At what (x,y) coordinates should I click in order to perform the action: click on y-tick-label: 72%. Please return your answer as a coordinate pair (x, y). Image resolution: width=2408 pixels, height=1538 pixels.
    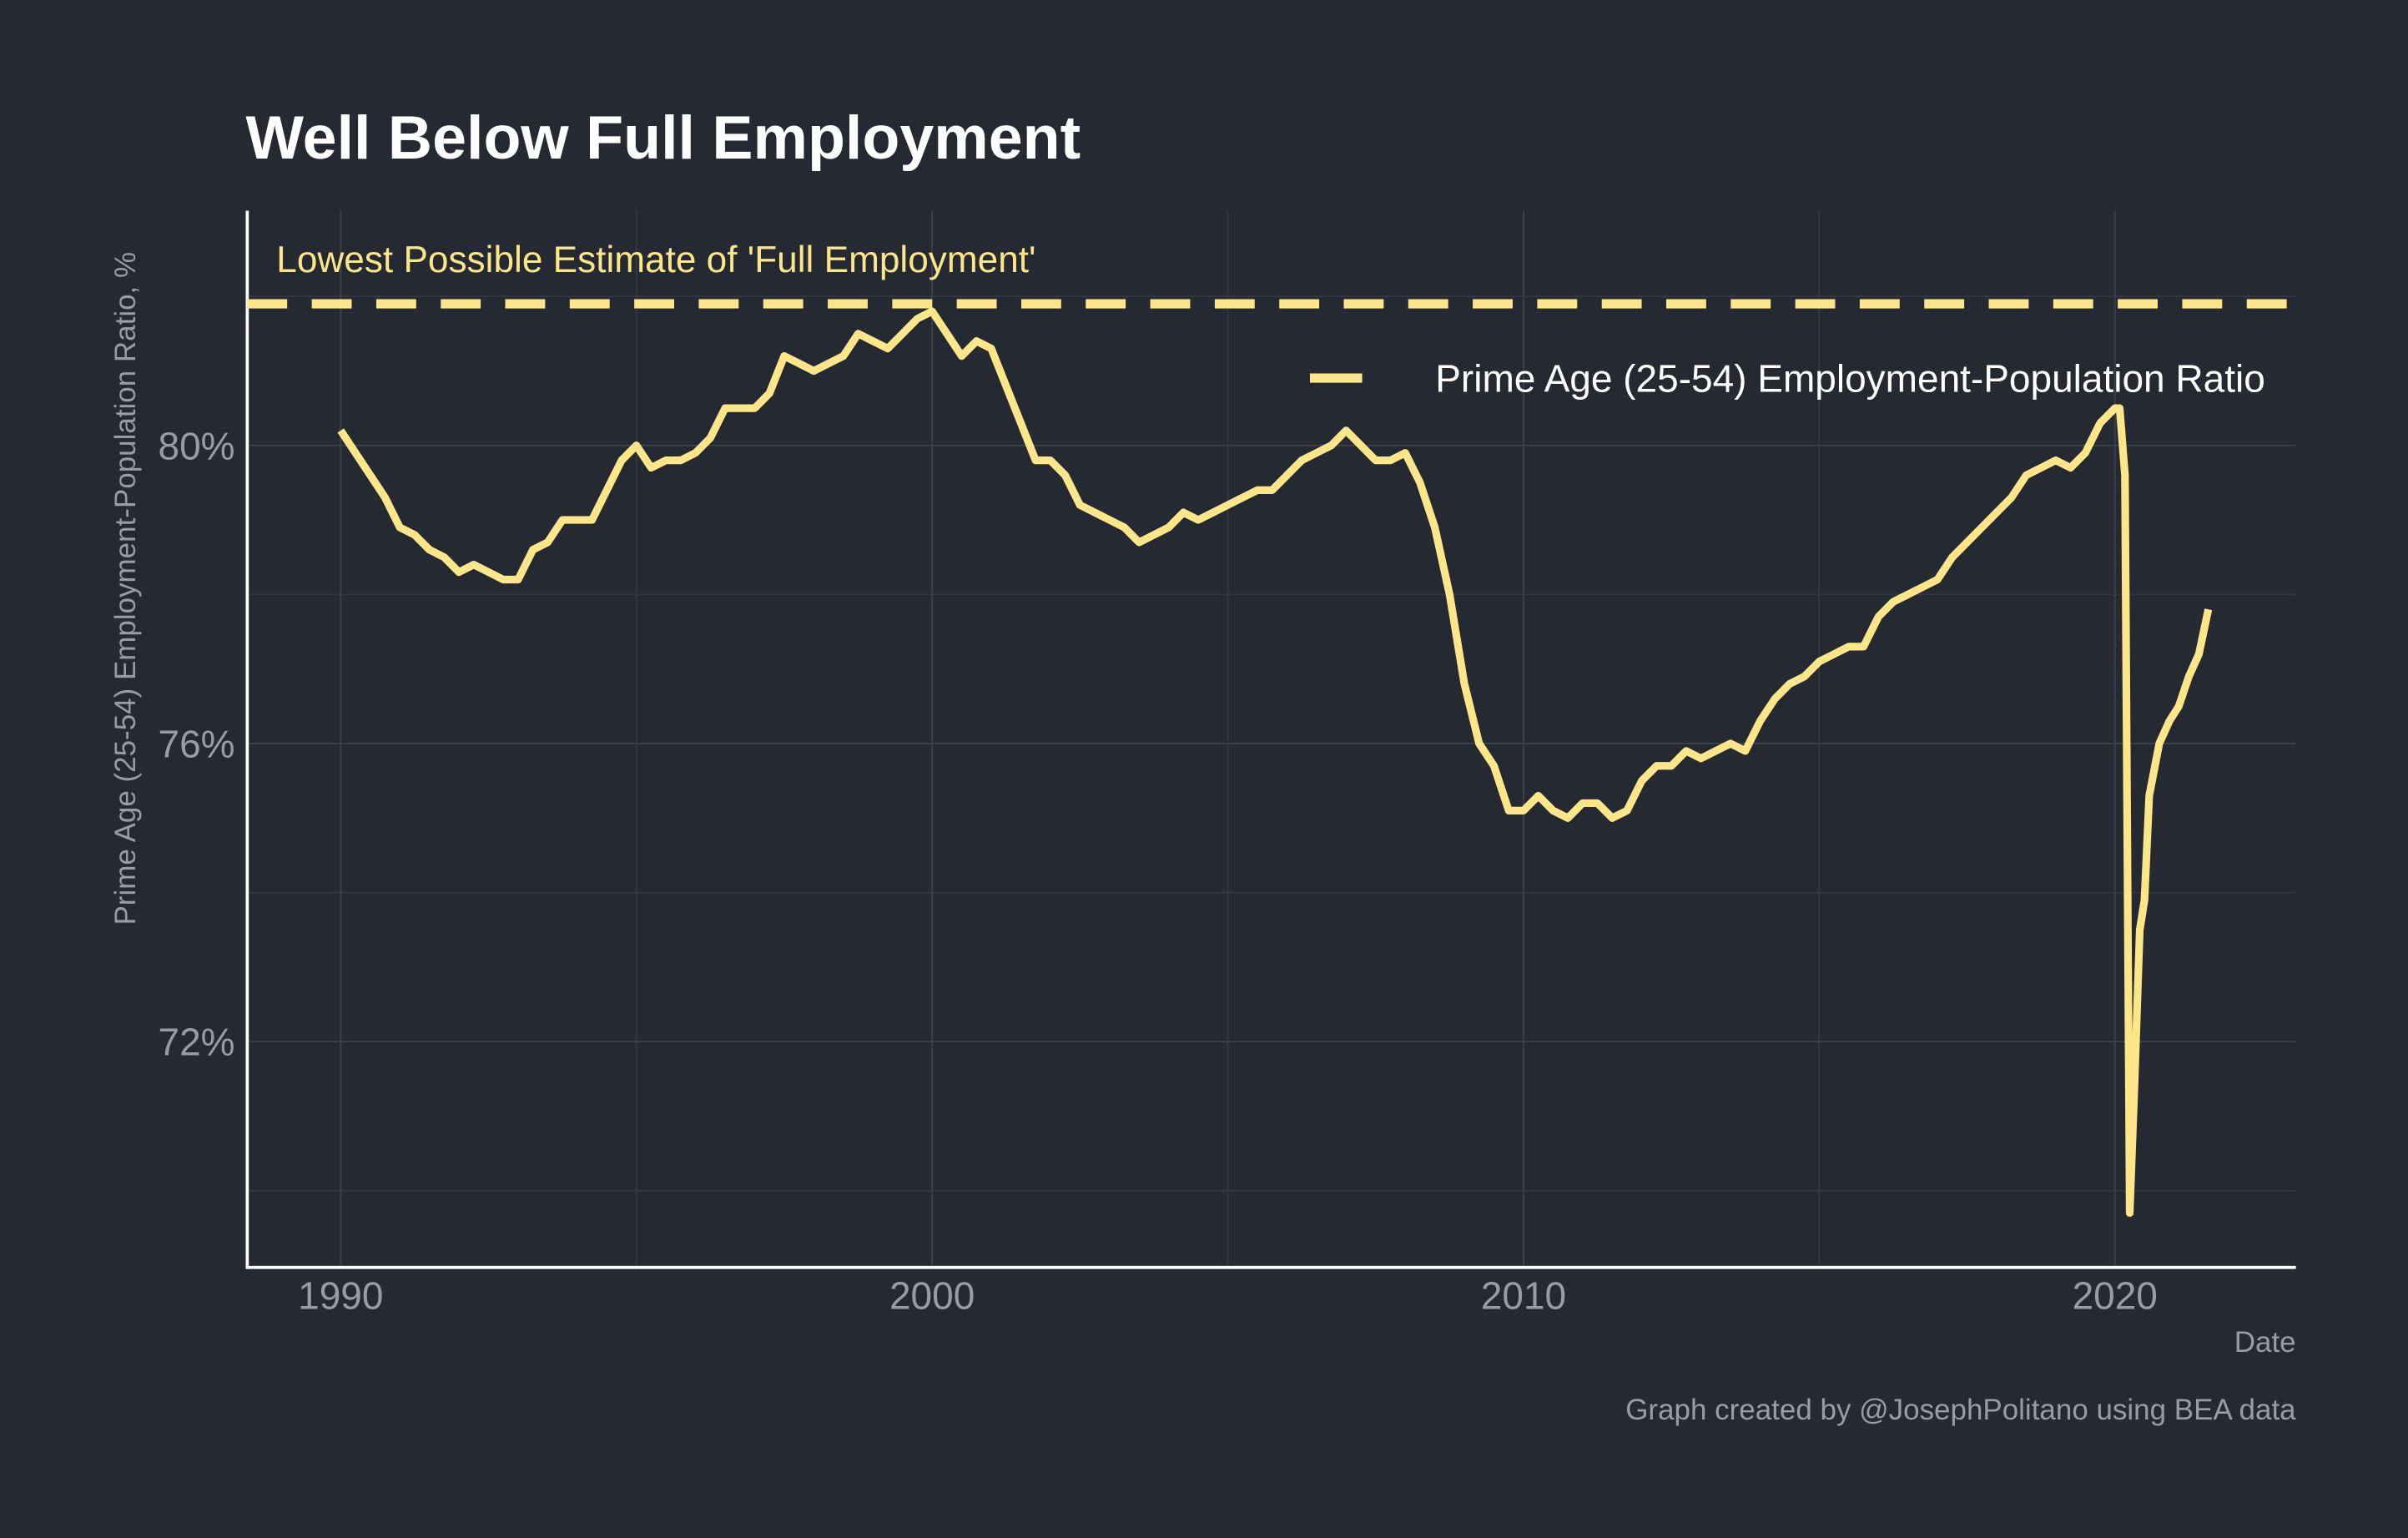
    Looking at the image, I should click on (197, 1042).